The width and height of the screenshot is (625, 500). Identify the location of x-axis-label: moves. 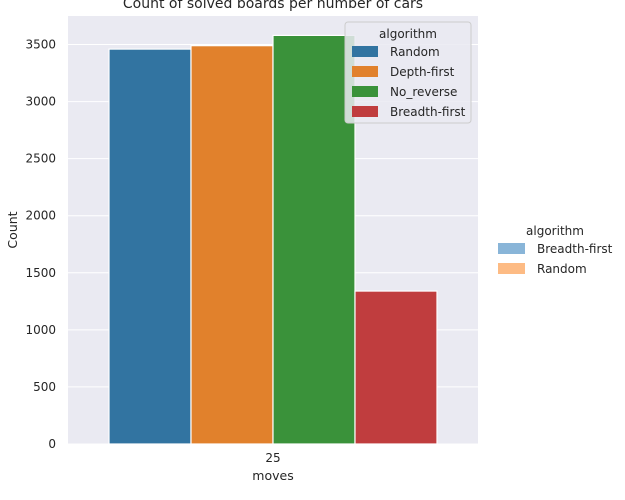
(272, 475).